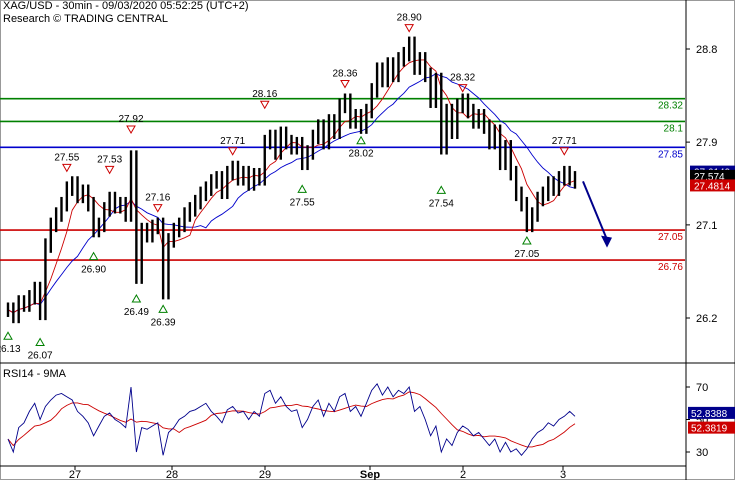 This screenshot has height=480, width=735. What do you see at coordinates (40, 355) in the screenshot?
I see `trough-label: 26.07` at bounding box center [40, 355].